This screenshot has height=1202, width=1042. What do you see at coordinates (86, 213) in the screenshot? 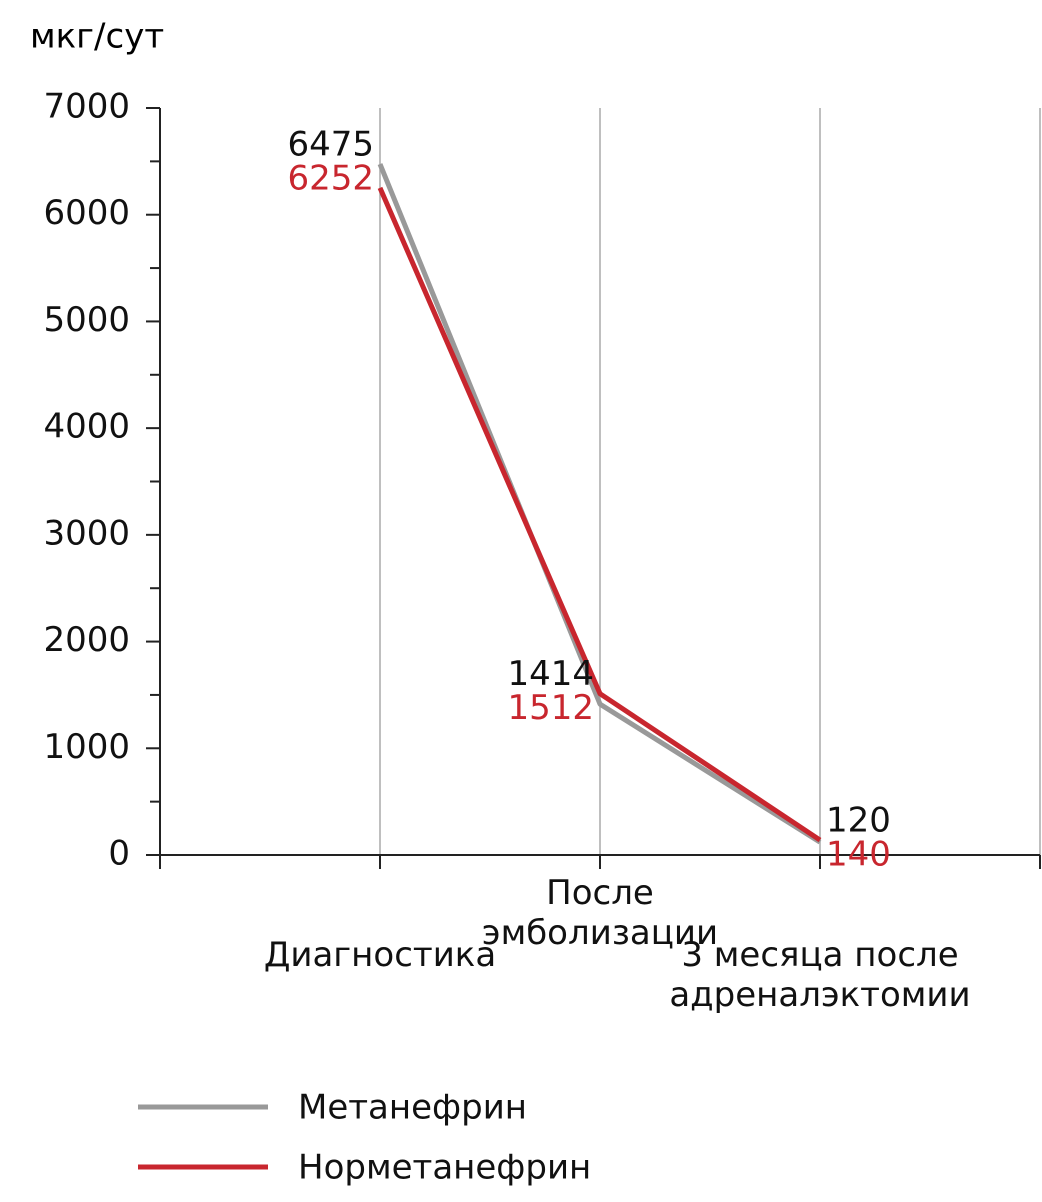
I see `y-tick-label: 6000` at bounding box center [86, 213].